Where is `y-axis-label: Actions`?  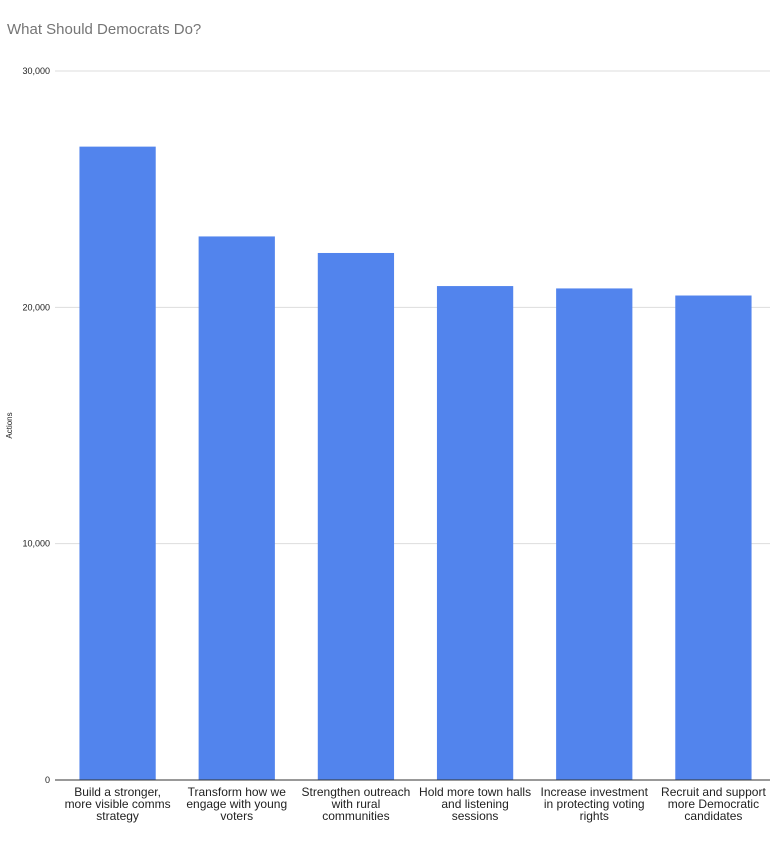 y-axis-label: Actions is located at coordinates (9, 425).